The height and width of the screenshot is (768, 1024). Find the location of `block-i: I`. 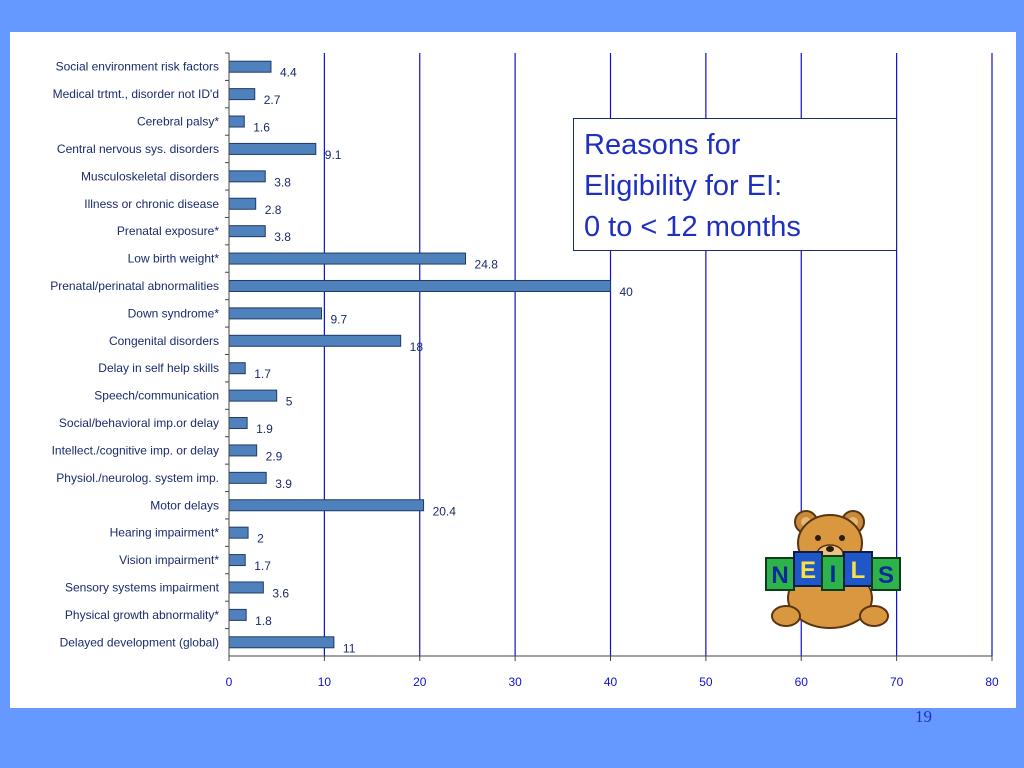

block-i: I is located at coordinates (833, 573).